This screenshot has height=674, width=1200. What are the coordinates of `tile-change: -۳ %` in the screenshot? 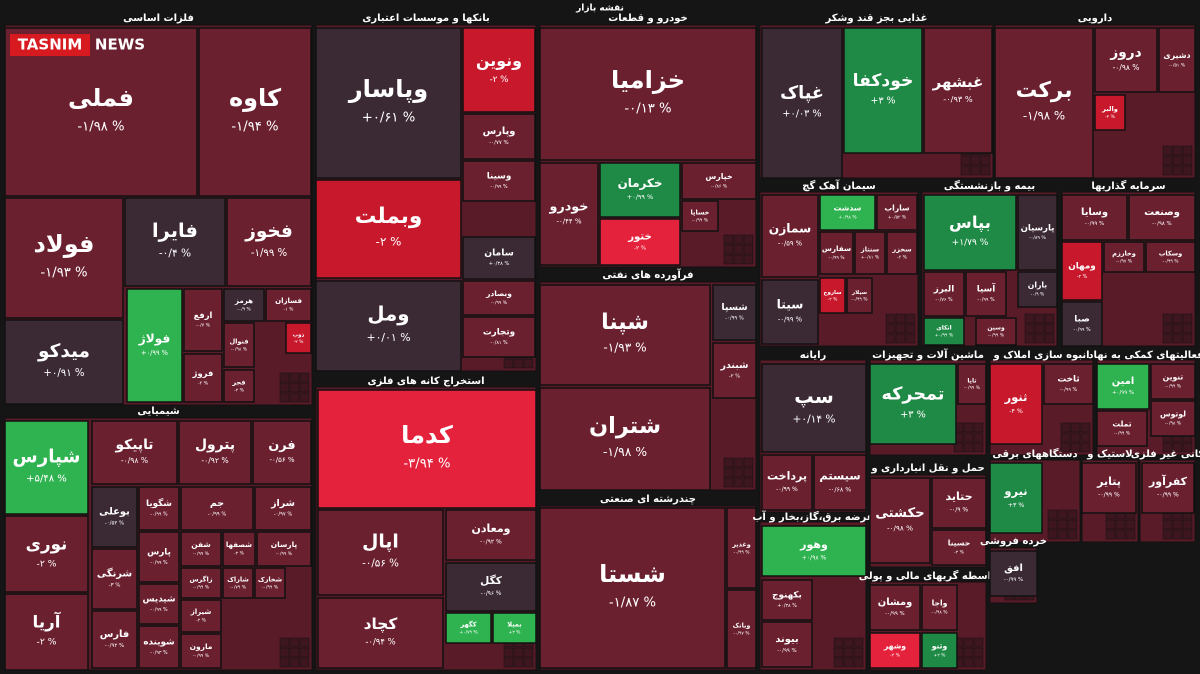 It's located at (115, 585).